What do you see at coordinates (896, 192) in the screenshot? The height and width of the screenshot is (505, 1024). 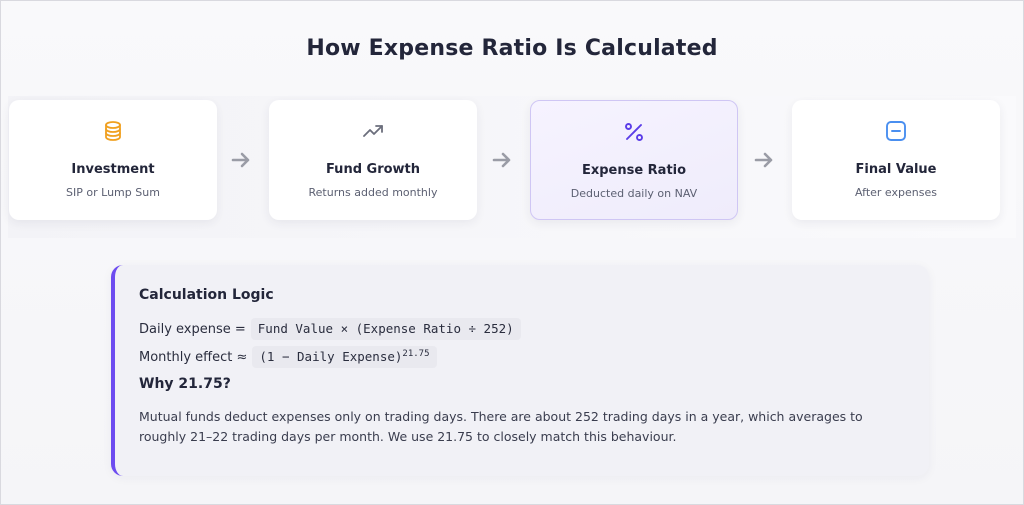 I see `step-description: After expenses` at bounding box center [896, 192].